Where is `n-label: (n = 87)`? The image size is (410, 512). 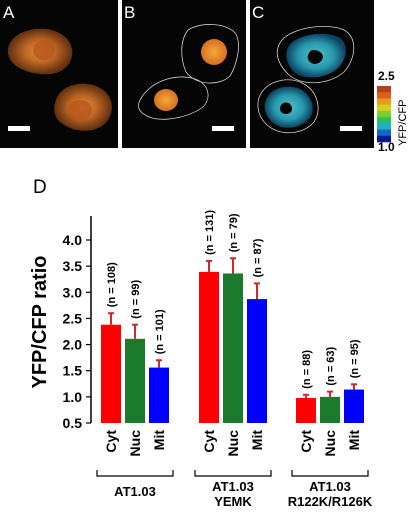
n-label: (n = 87) is located at coordinates (258, 257).